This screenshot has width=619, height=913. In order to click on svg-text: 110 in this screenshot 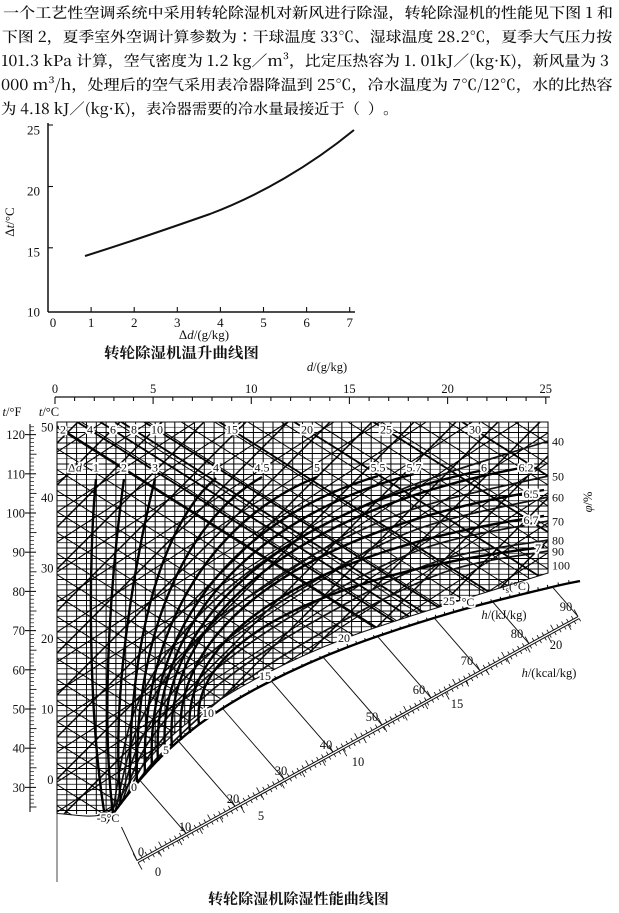, I will do `click(16, 474)`.